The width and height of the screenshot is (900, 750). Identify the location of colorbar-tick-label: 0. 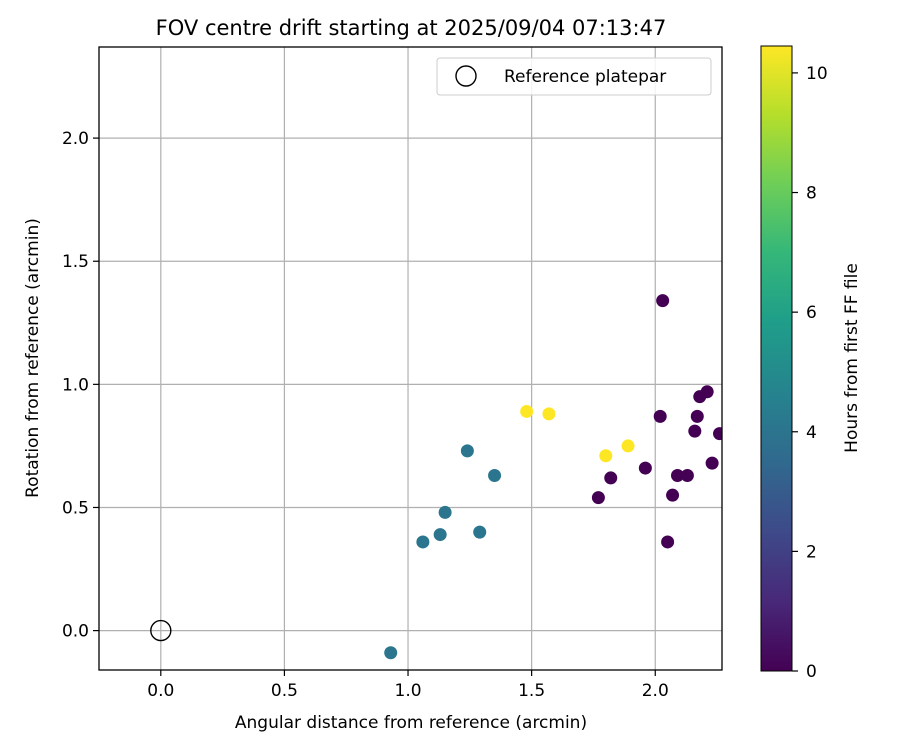
(811, 672).